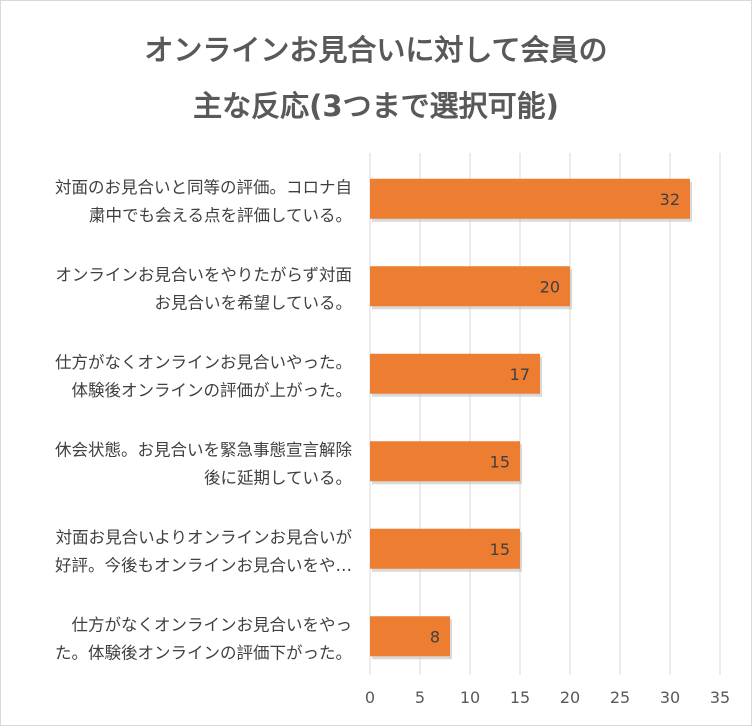  I want to click on x-tick-label: 10, so click(470, 697).